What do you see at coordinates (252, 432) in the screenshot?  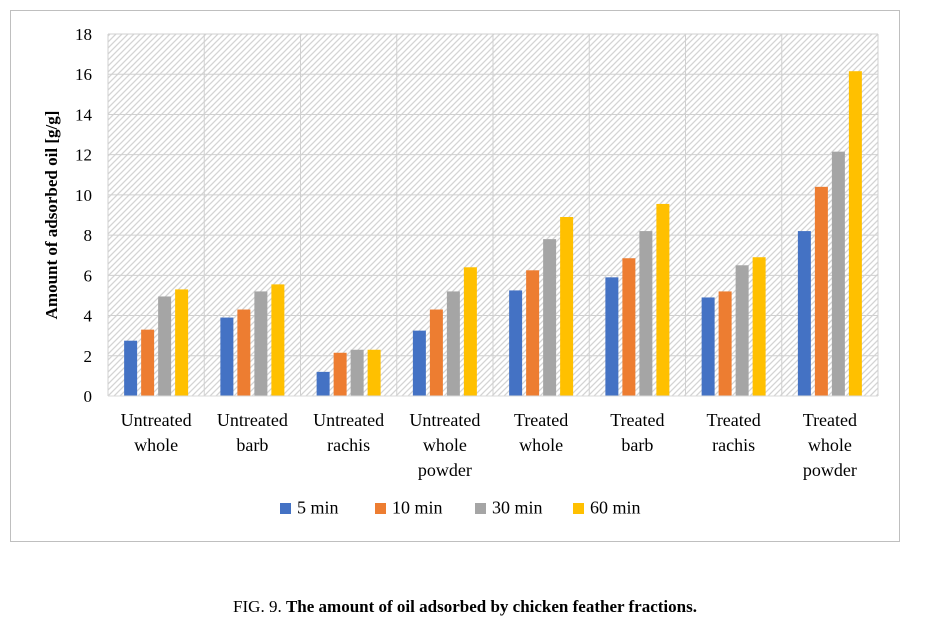 I see `x-category-label: Untreated barb` at bounding box center [252, 432].